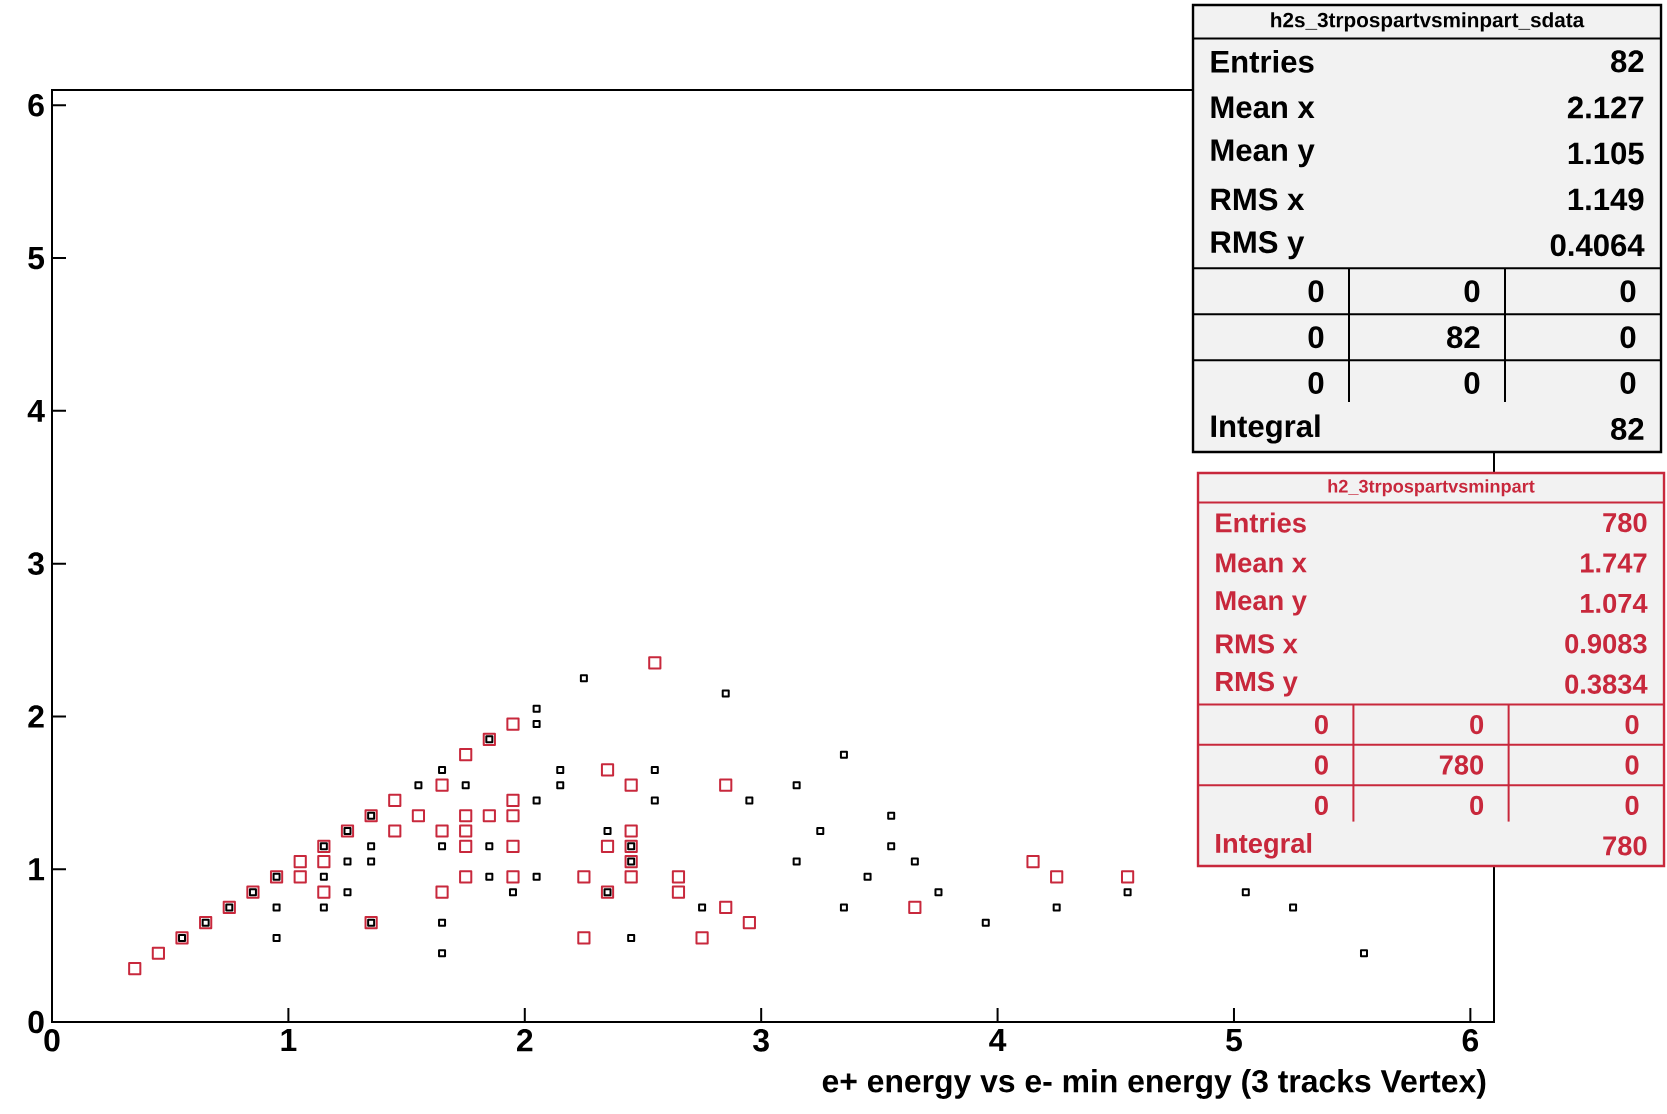  What do you see at coordinates (1461, 765) in the screenshot?
I see `annotation: 780` at bounding box center [1461, 765].